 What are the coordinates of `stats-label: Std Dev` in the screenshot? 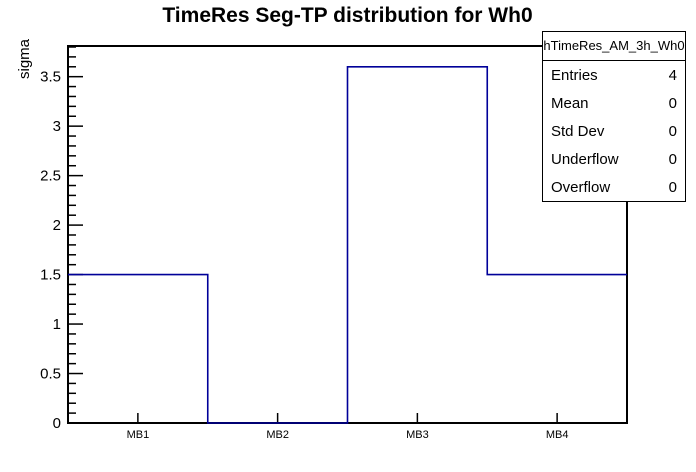 It's located at (578, 131).